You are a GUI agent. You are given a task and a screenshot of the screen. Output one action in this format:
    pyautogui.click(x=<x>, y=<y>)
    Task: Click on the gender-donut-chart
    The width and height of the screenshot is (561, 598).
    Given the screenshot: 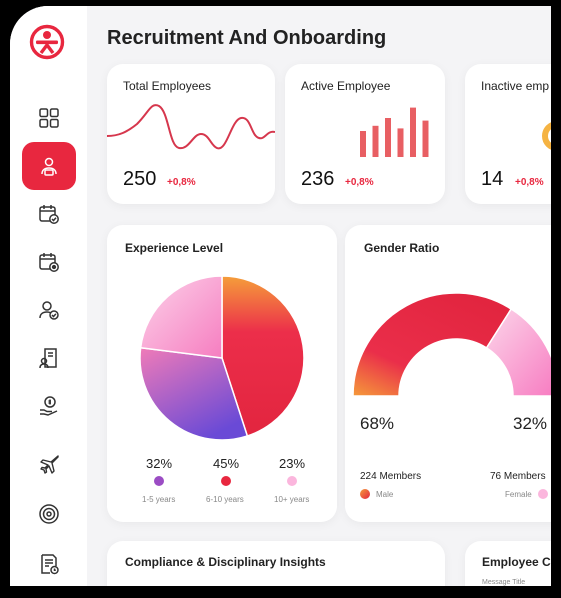 What is the action you would take?
    pyautogui.click(x=451, y=344)
    